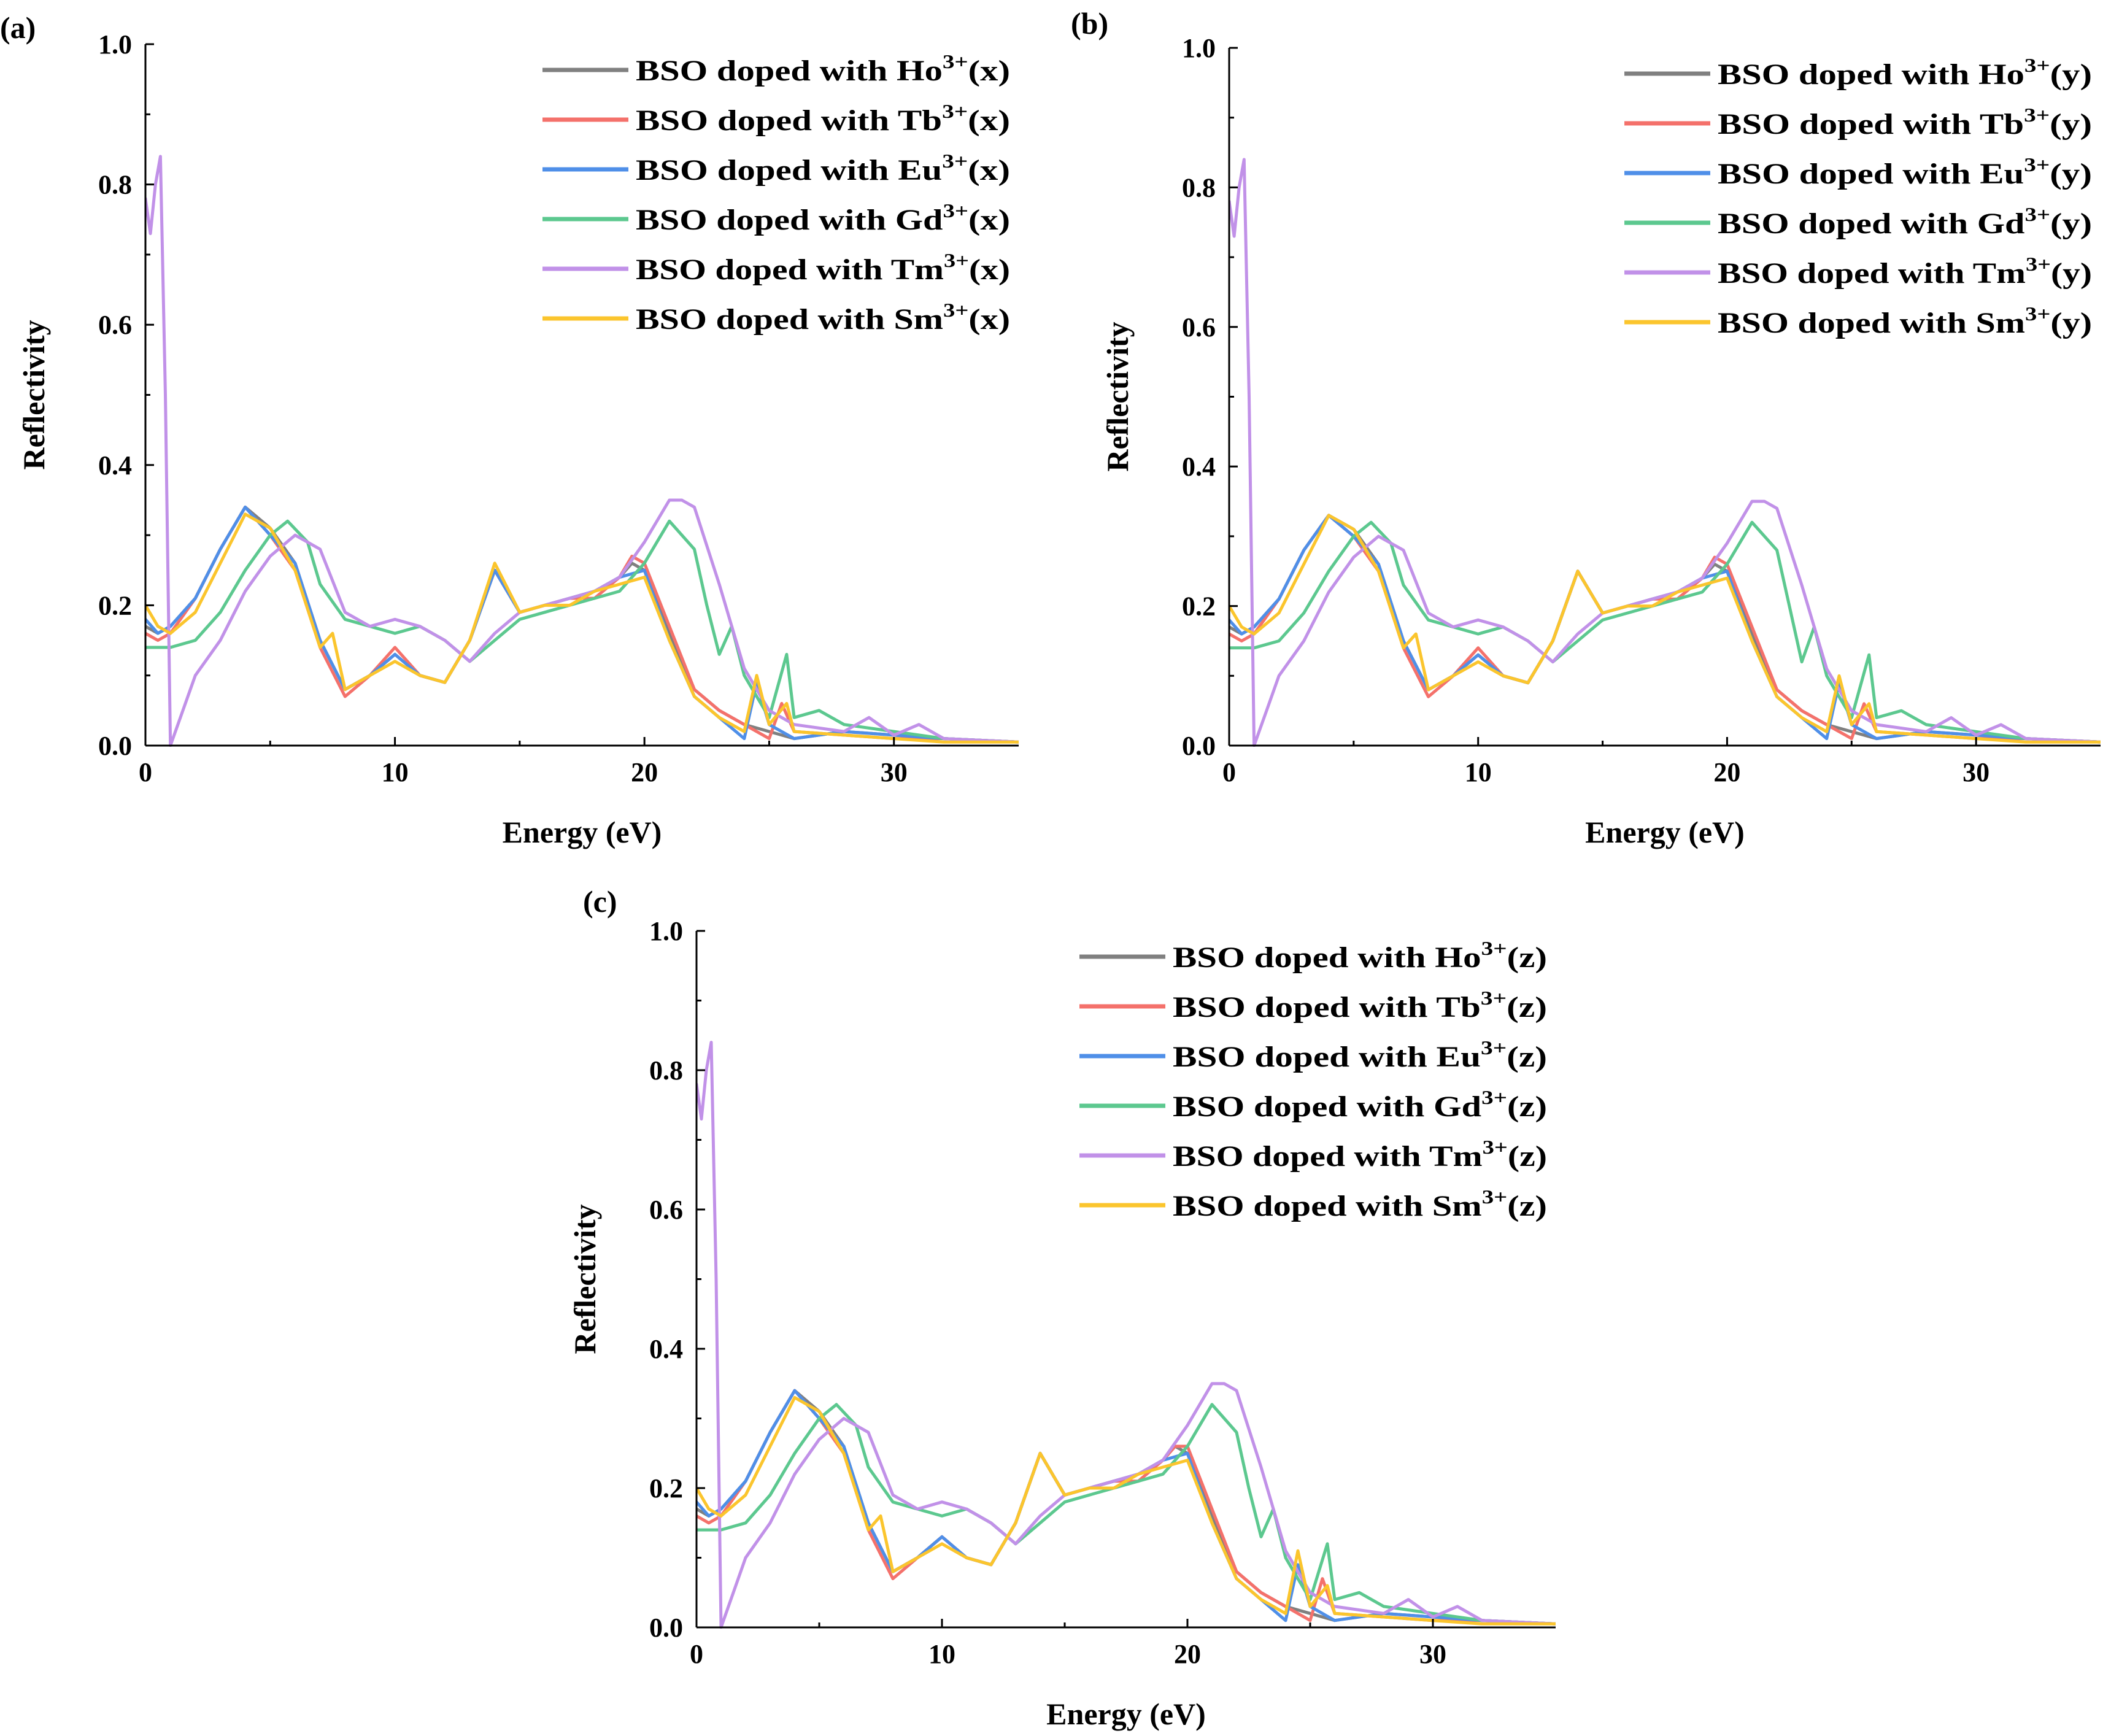 The width and height of the screenshot is (2111, 1736). Describe the element at coordinates (18, 28) in the screenshot. I see `panel-label: (a)` at that location.